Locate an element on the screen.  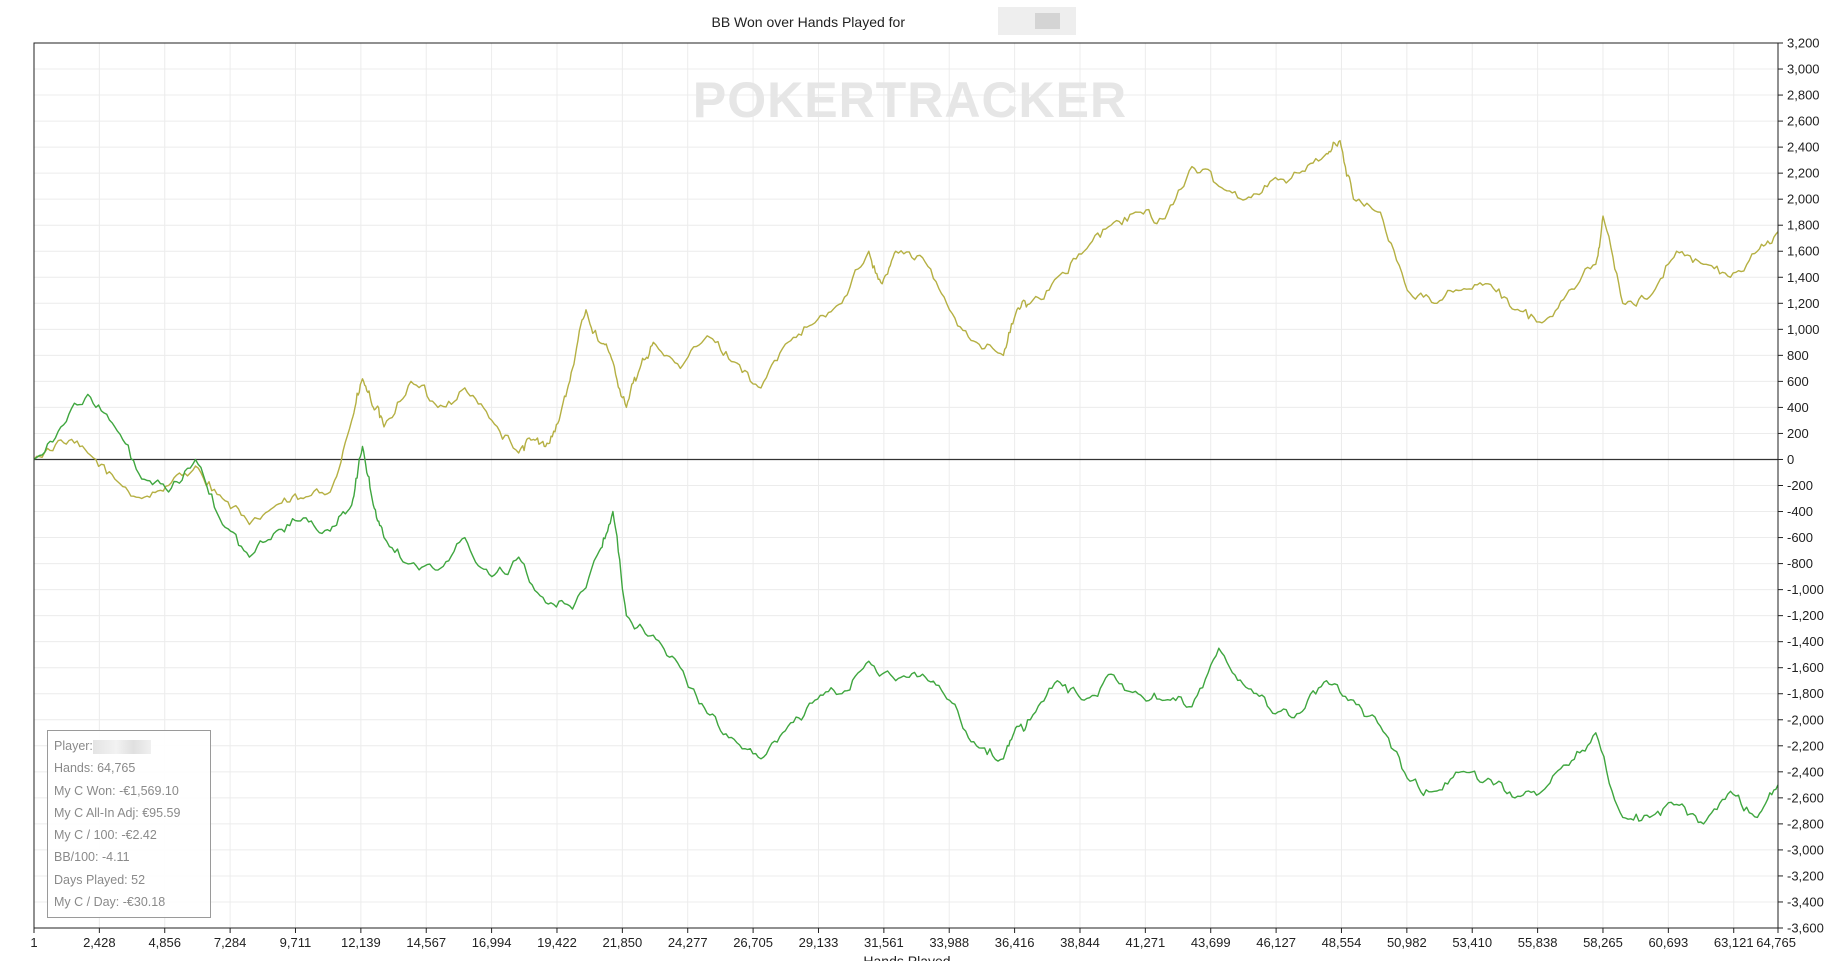
stats-label: My C All-In Adj: is located at coordinates (96, 812).